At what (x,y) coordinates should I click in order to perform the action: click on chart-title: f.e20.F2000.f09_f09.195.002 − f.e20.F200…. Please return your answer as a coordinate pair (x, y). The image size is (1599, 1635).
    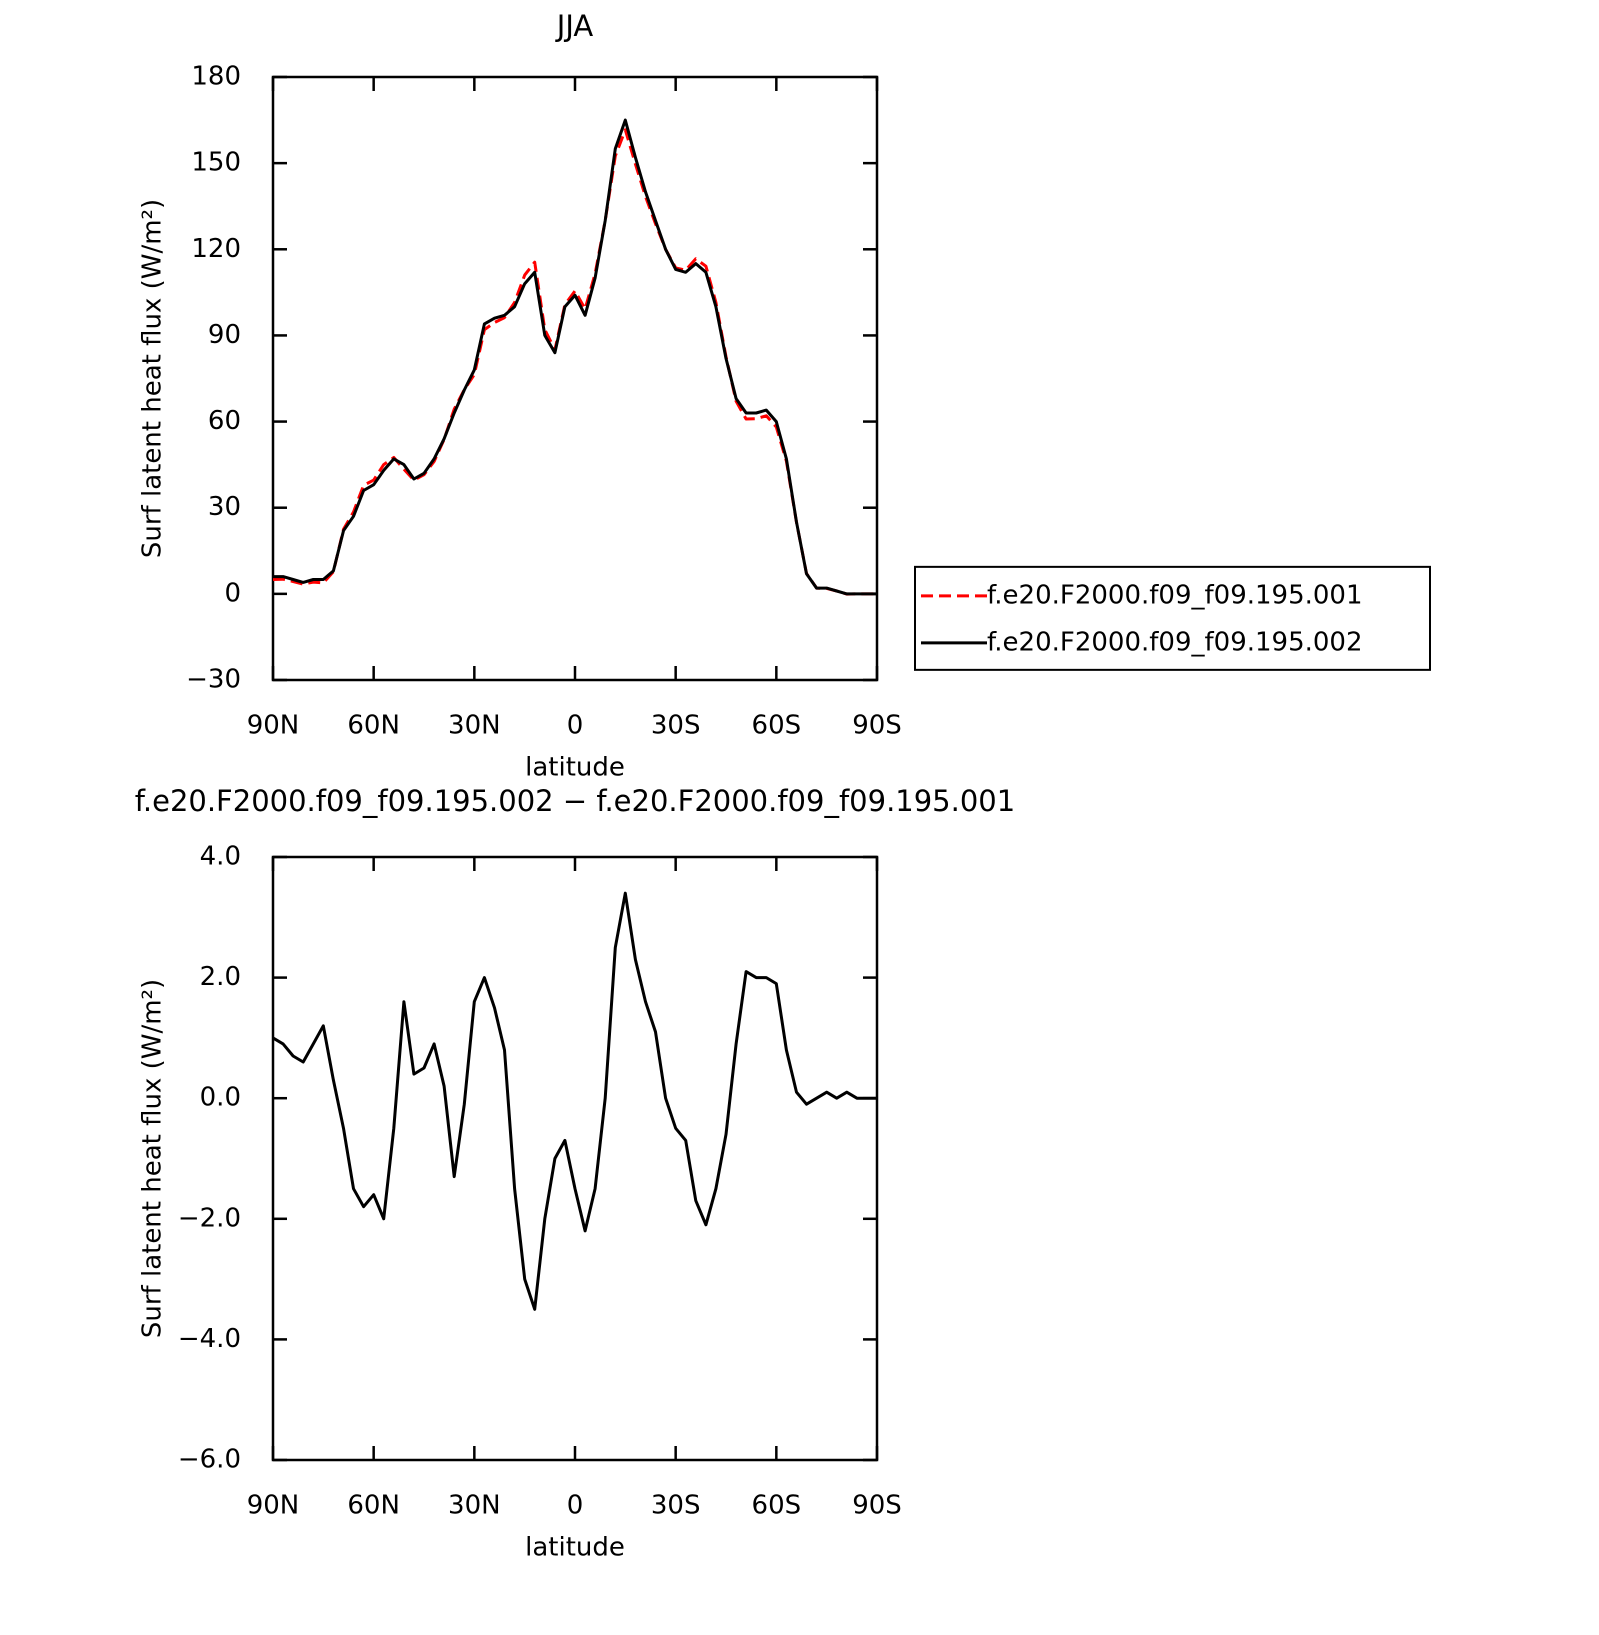
    Looking at the image, I should click on (575, 801).